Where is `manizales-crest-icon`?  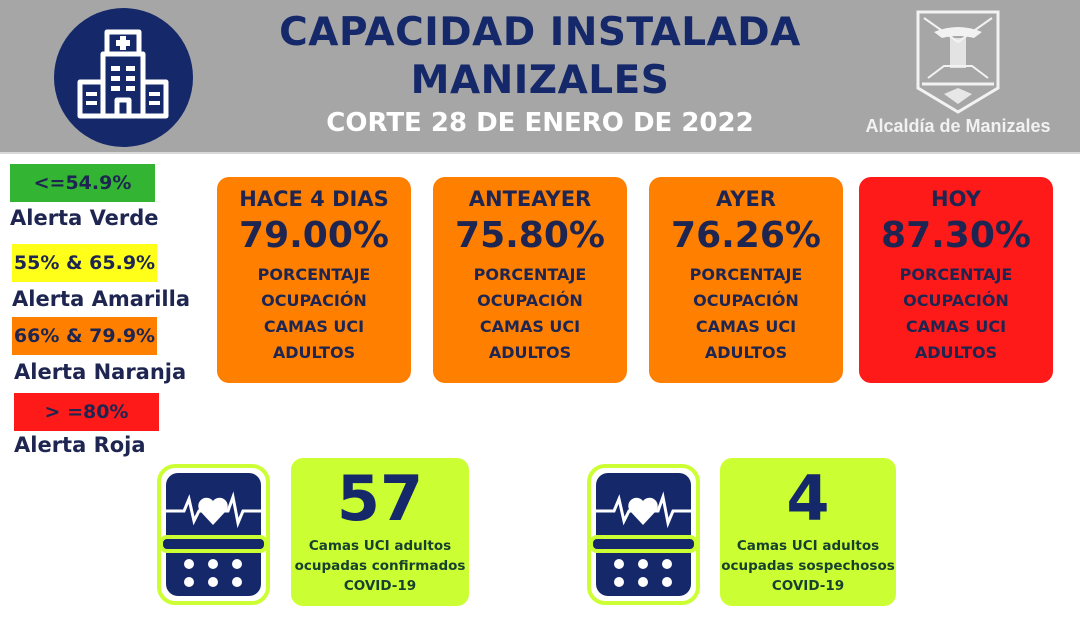 manizales-crest-icon is located at coordinates (958, 62).